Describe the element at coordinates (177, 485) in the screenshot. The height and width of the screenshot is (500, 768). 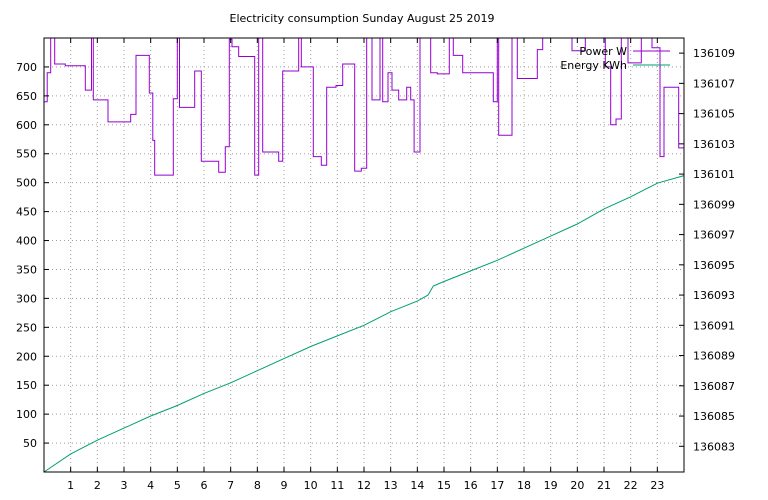
I see `x-tick-label: 5` at that location.